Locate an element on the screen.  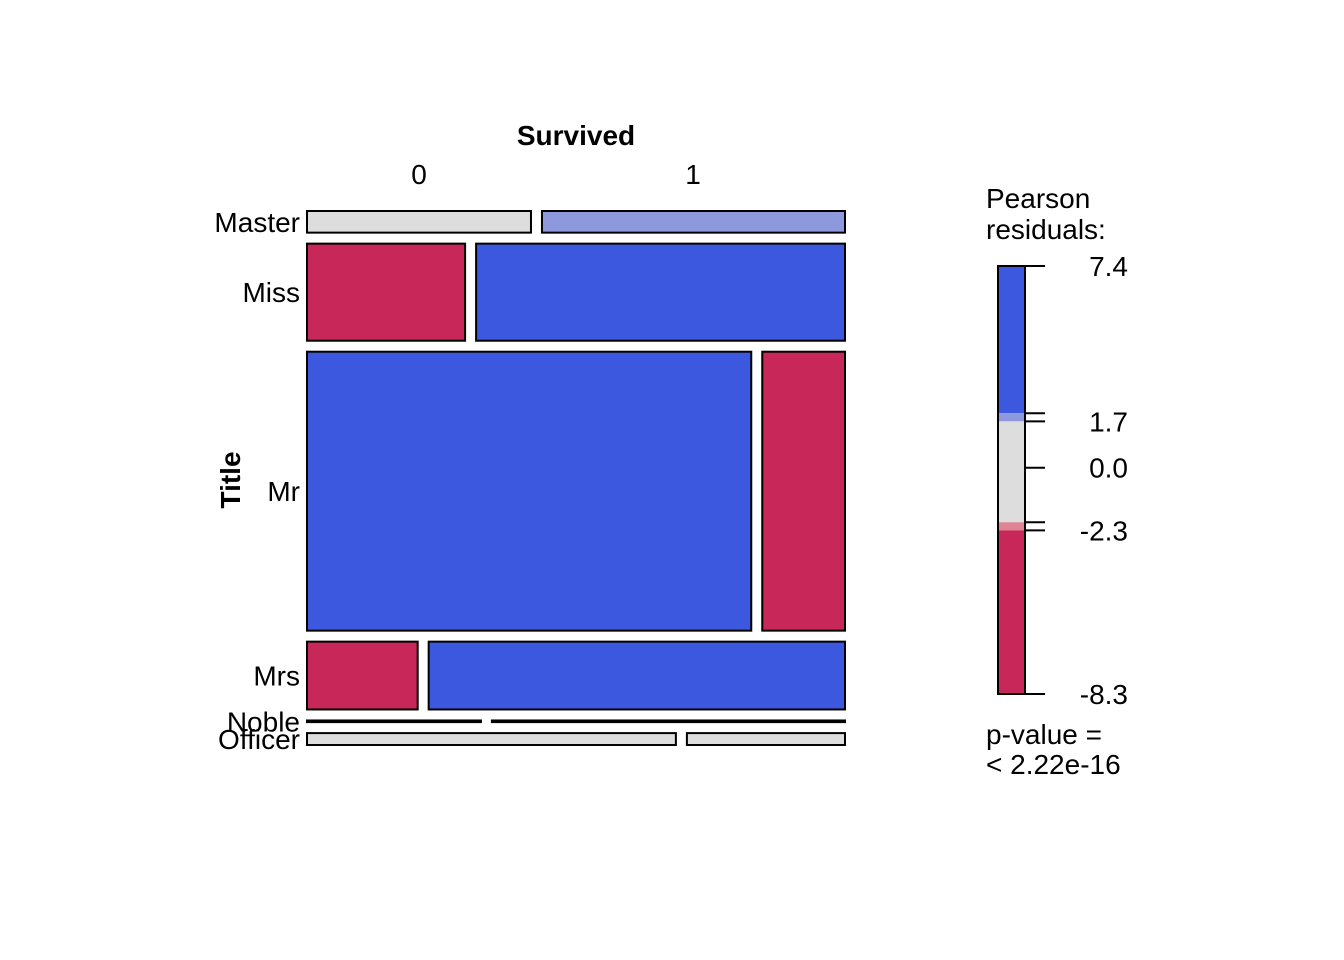
row-level-label-noble: Noble is located at coordinates (263, 721).